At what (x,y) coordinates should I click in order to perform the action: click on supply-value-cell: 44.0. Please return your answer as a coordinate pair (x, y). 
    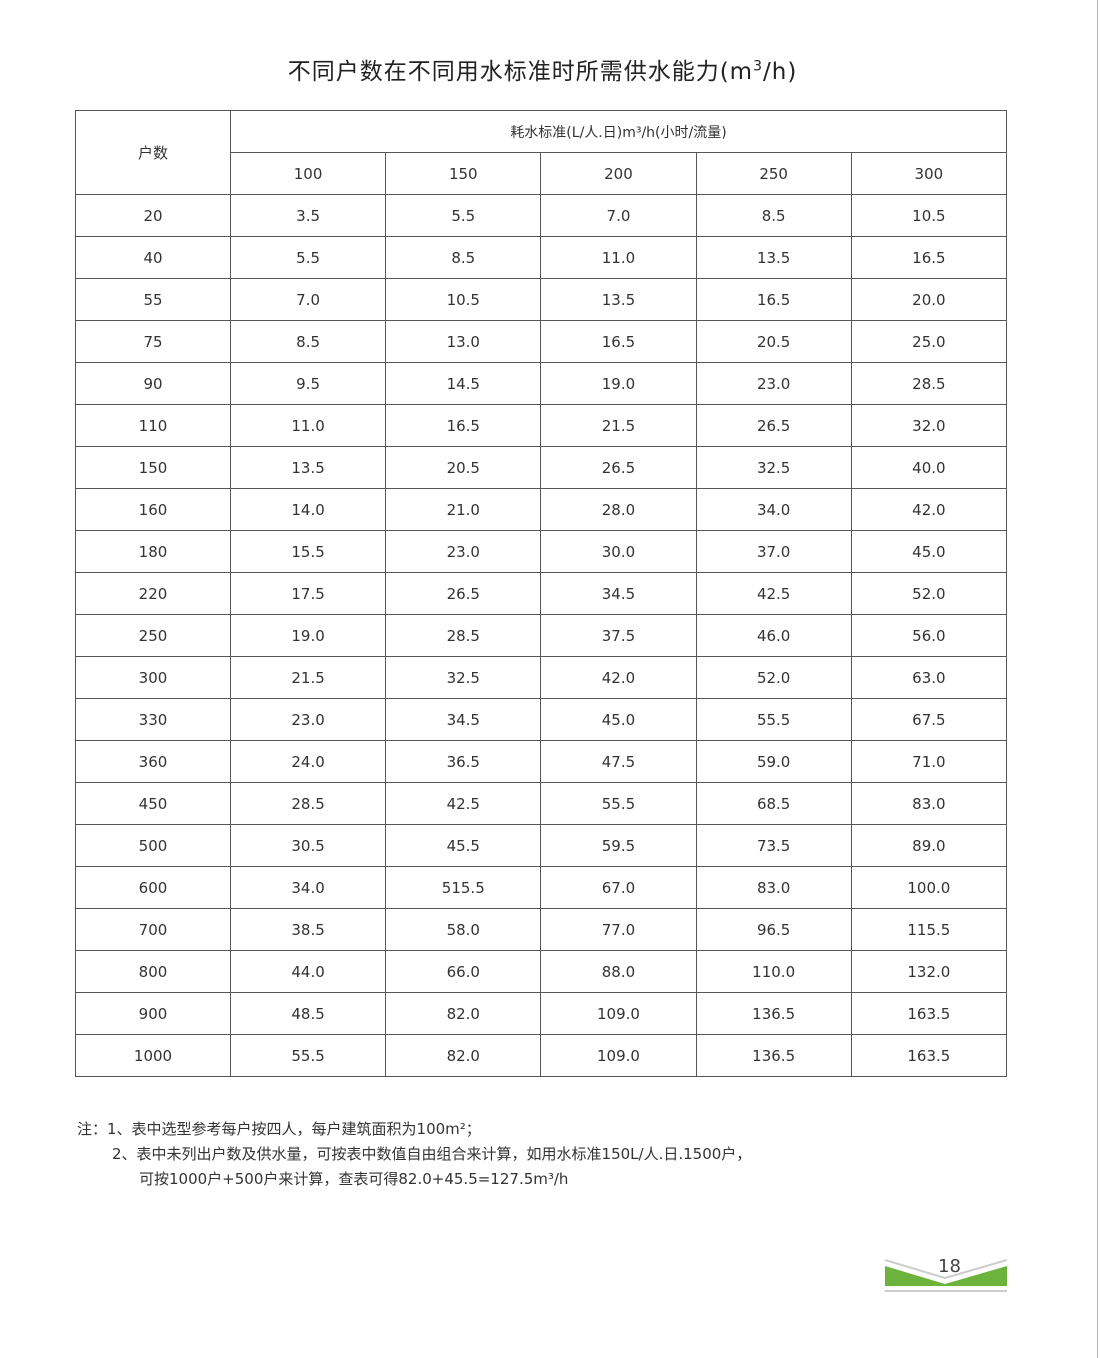
    Looking at the image, I should click on (308, 971).